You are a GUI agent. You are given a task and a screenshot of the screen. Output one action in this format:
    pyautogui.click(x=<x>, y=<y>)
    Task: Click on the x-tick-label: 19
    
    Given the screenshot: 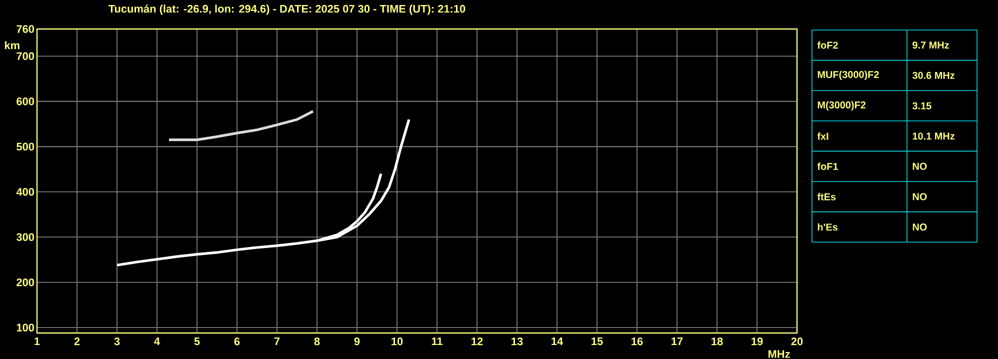 What is the action you would take?
    pyautogui.click(x=757, y=342)
    